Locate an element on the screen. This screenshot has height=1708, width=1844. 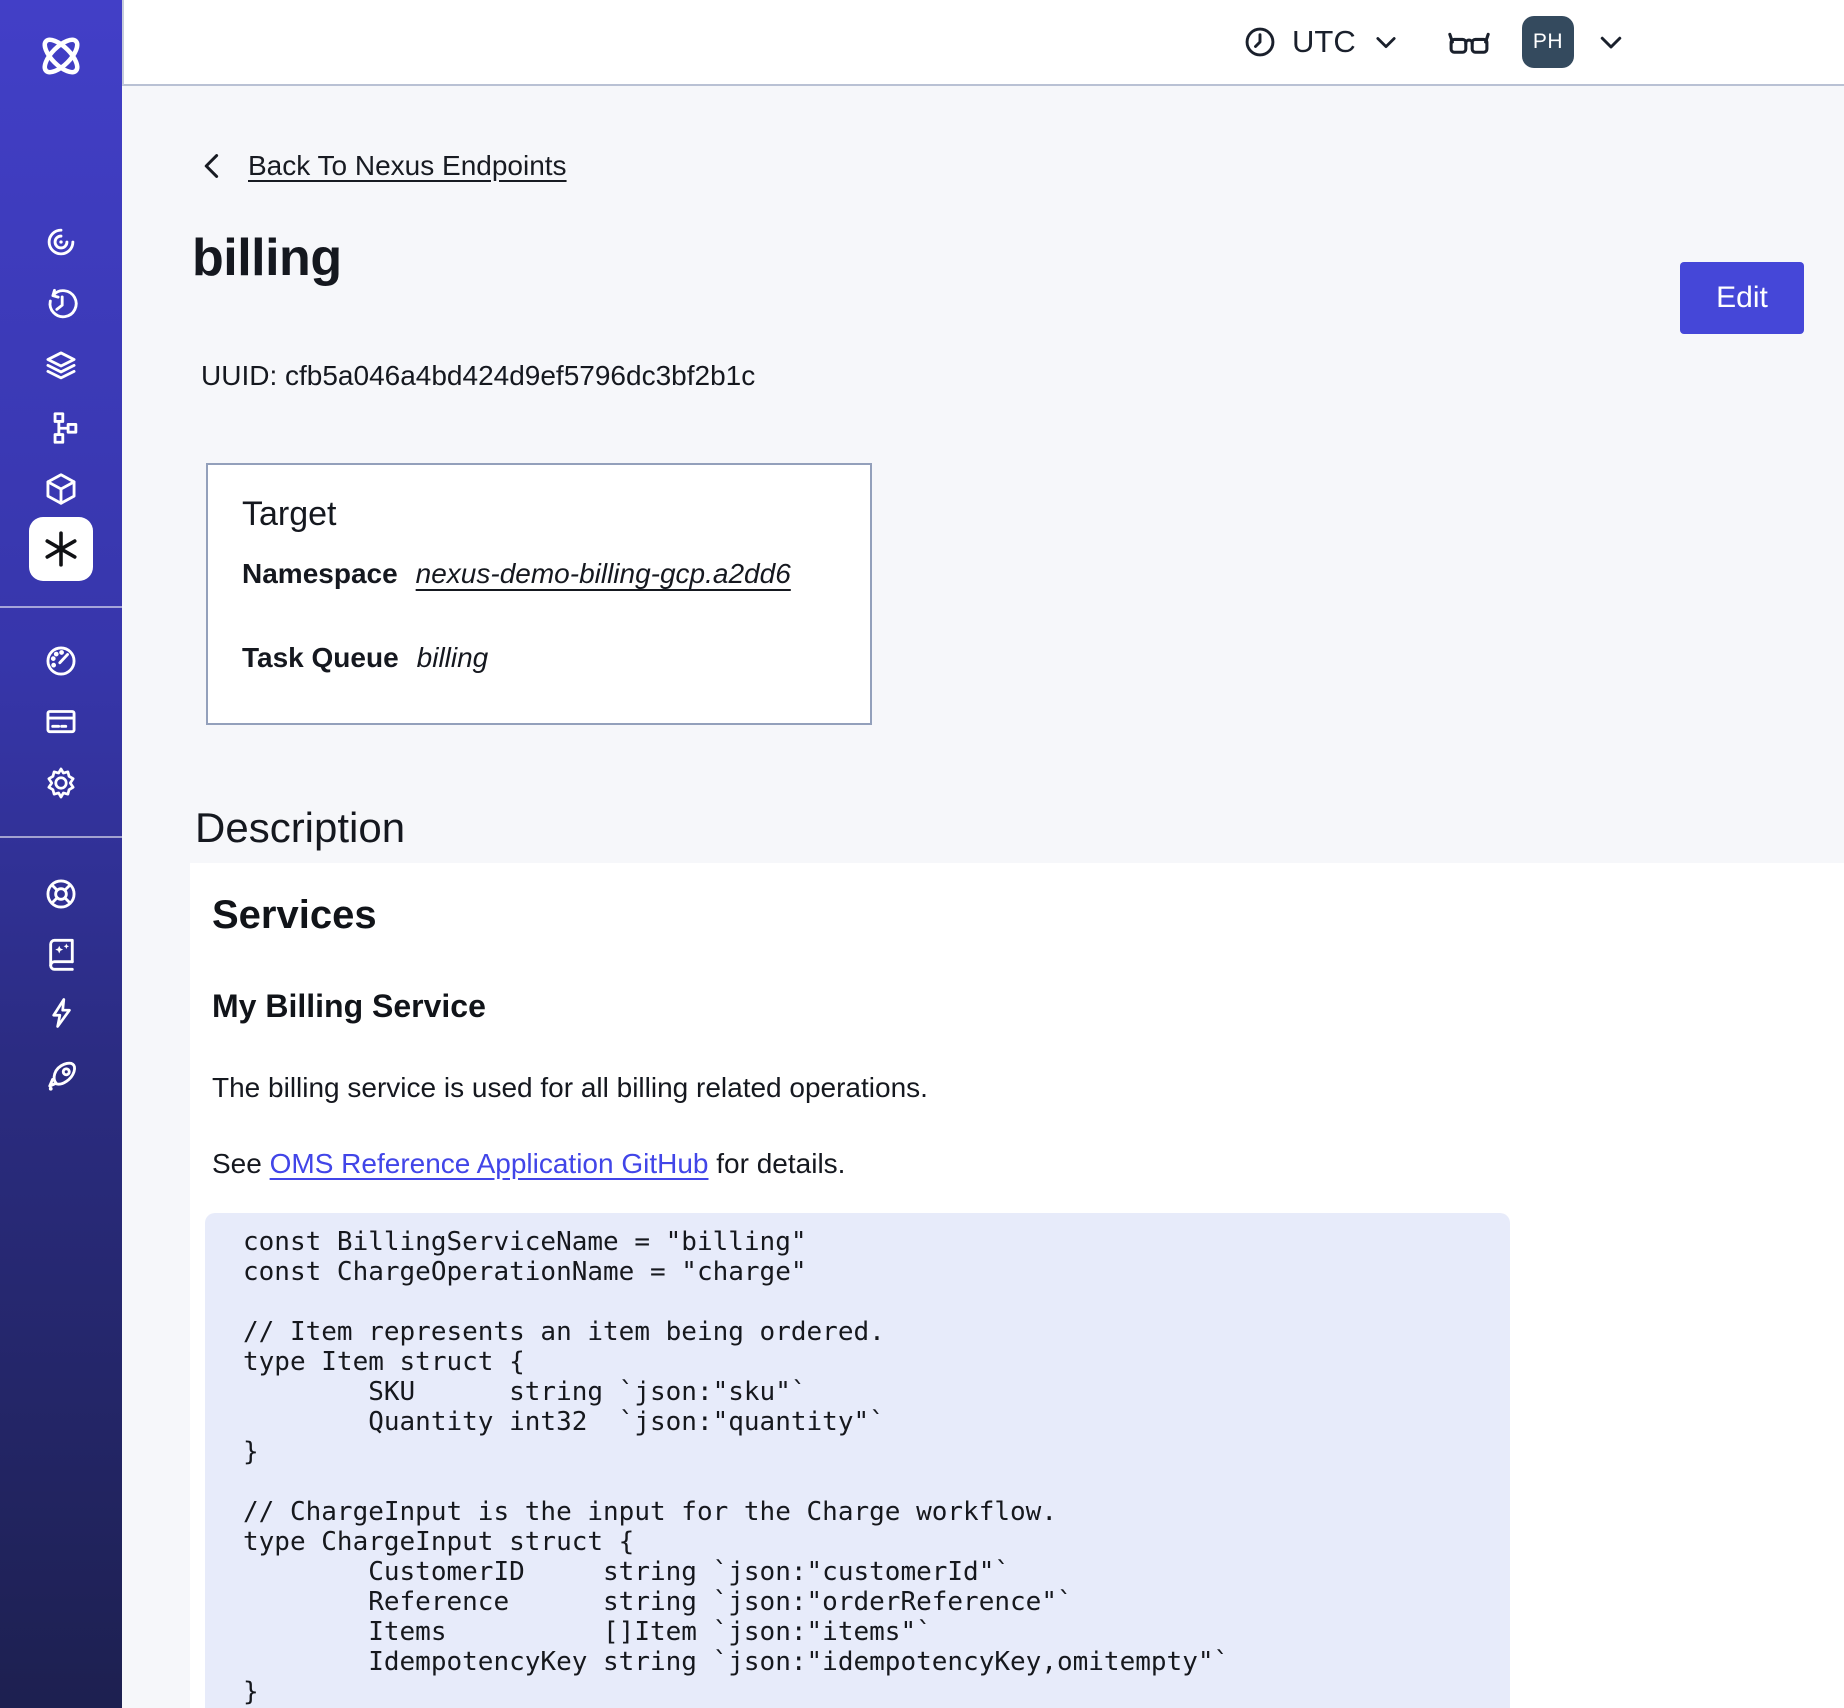
sidebar-item-support is located at coordinates (61, 894).